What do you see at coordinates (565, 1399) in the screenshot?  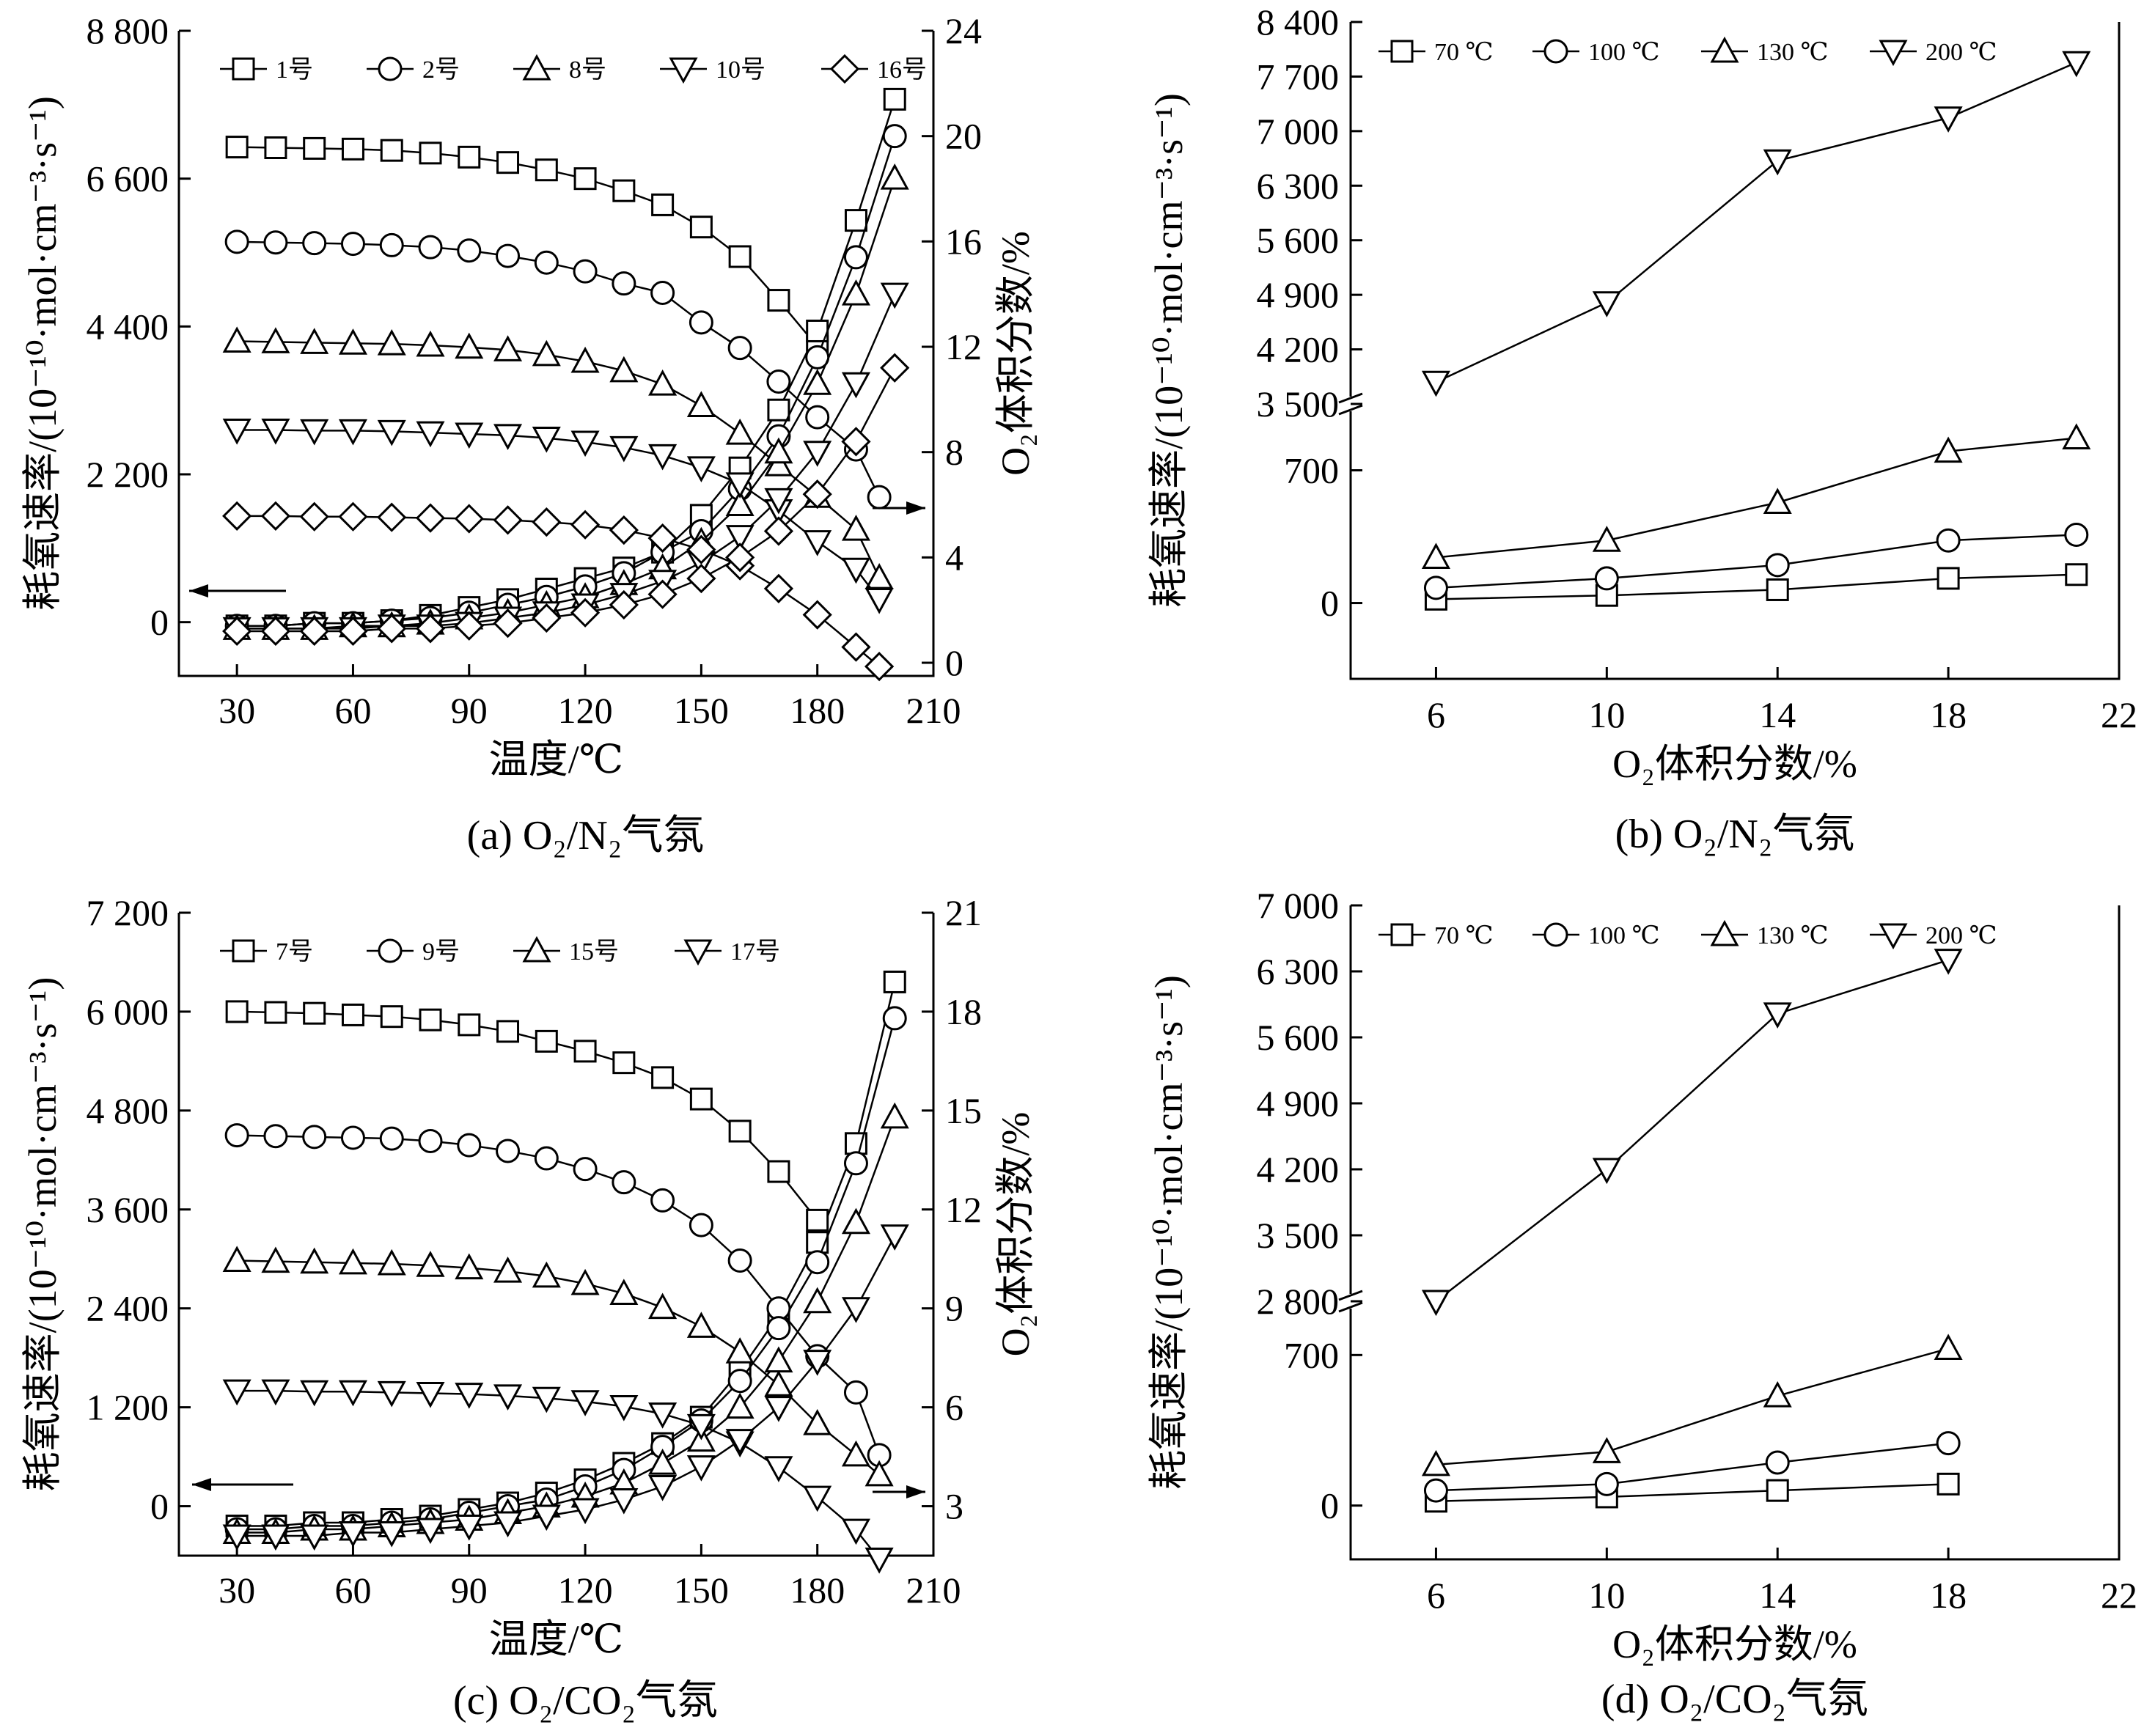 I see `series-17号` at bounding box center [565, 1399].